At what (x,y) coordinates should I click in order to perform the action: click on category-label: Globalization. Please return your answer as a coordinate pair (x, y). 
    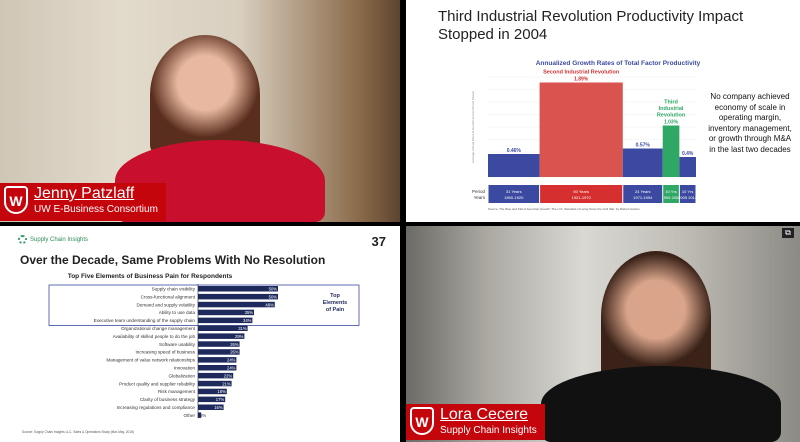
    Looking at the image, I should click on (181, 375).